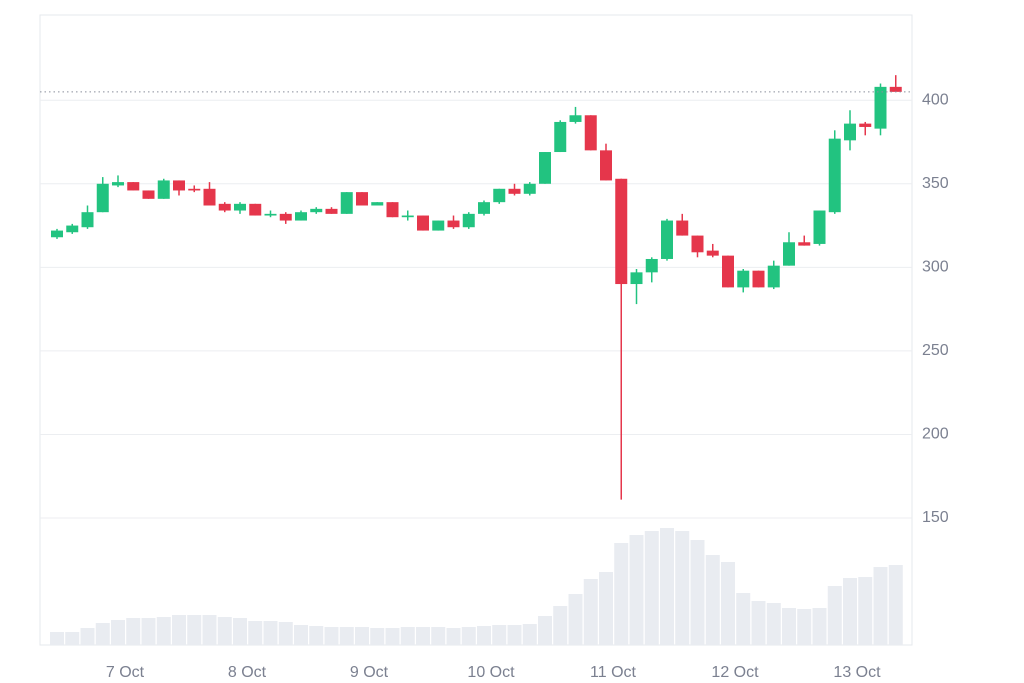  What do you see at coordinates (857, 672) in the screenshot?
I see `x-tick-label: 13 Oct` at bounding box center [857, 672].